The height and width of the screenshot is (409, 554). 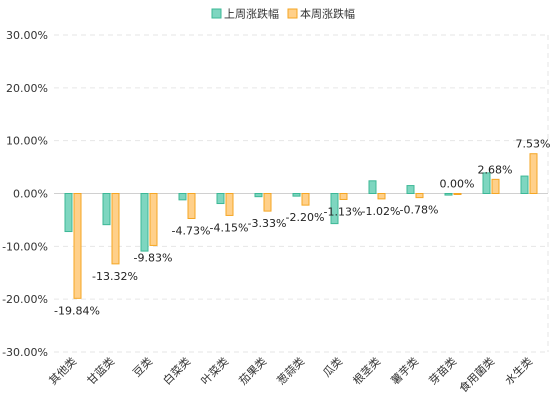 I want to click on y-tick-label: 30.00%, so click(x=27, y=35).